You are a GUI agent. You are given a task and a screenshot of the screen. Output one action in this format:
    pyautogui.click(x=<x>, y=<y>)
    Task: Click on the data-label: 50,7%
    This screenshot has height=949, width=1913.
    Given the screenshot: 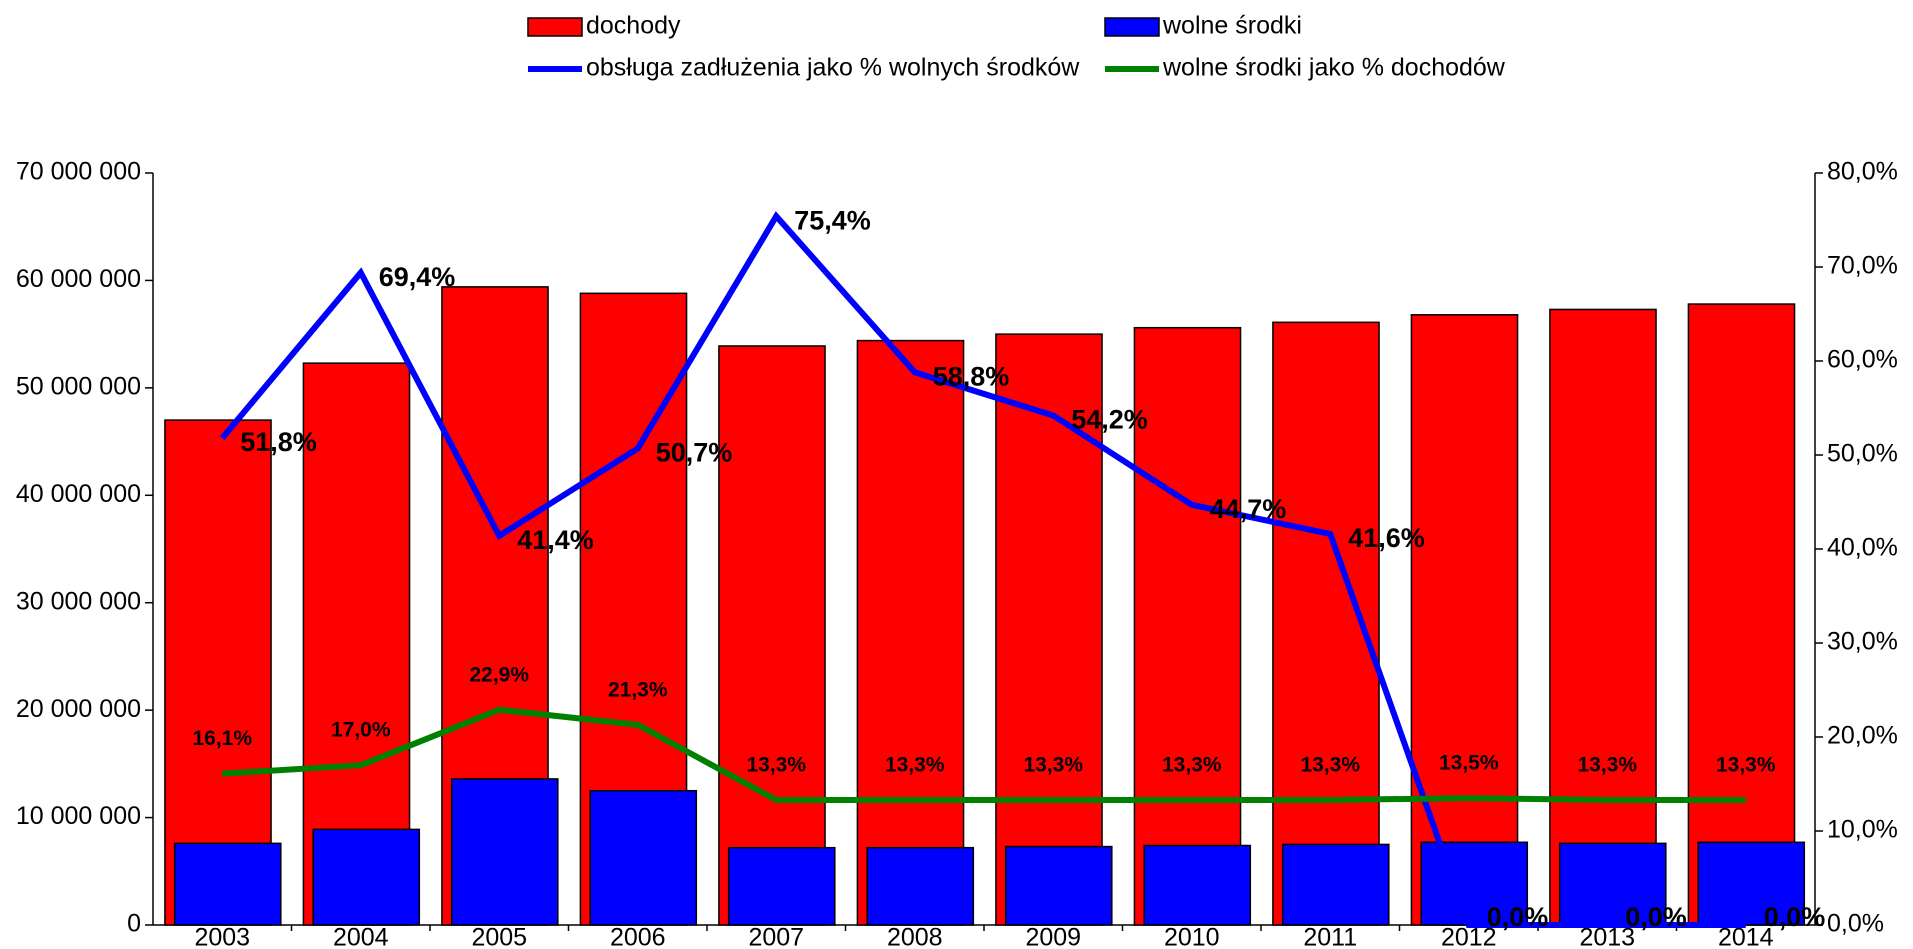 What is the action you would take?
    pyautogui.click(x=694, y=453)
    